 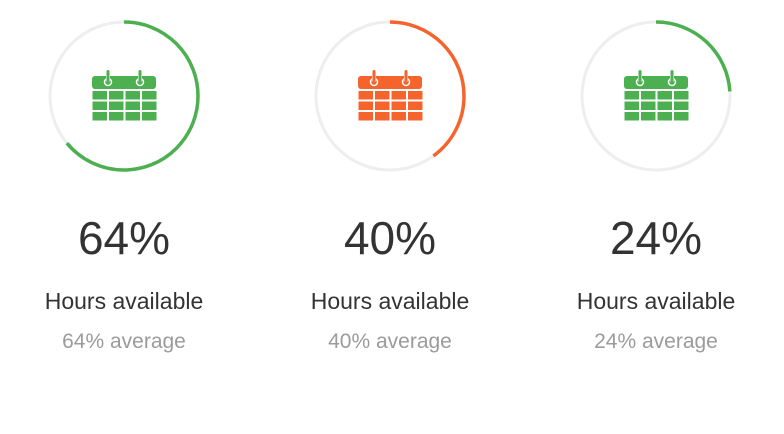 I want to click on stat-subtext: 40% average, so click(x=390, y=341).